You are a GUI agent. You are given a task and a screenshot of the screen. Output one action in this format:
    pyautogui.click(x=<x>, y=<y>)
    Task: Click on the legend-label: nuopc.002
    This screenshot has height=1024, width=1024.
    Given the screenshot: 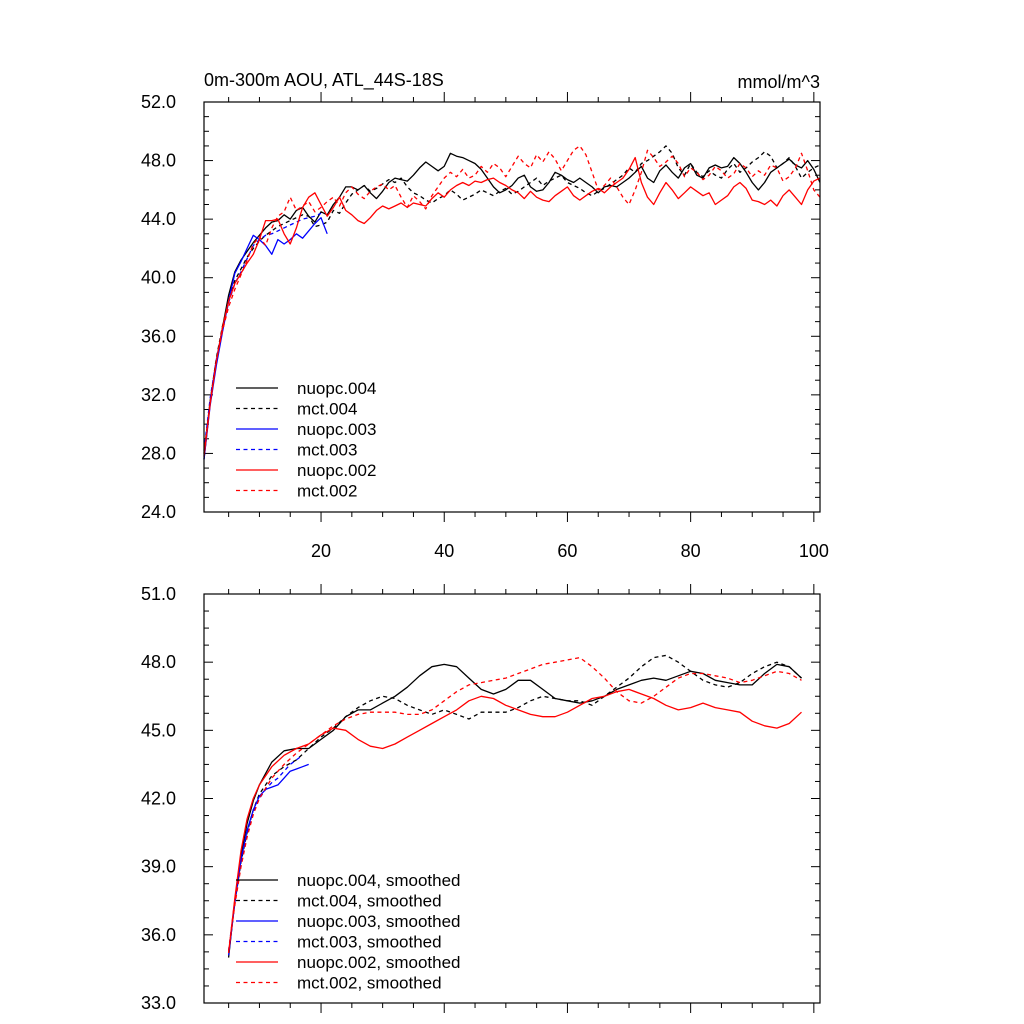 What is the action you would take?
    pyautogui.click(x=336, y=470)
    